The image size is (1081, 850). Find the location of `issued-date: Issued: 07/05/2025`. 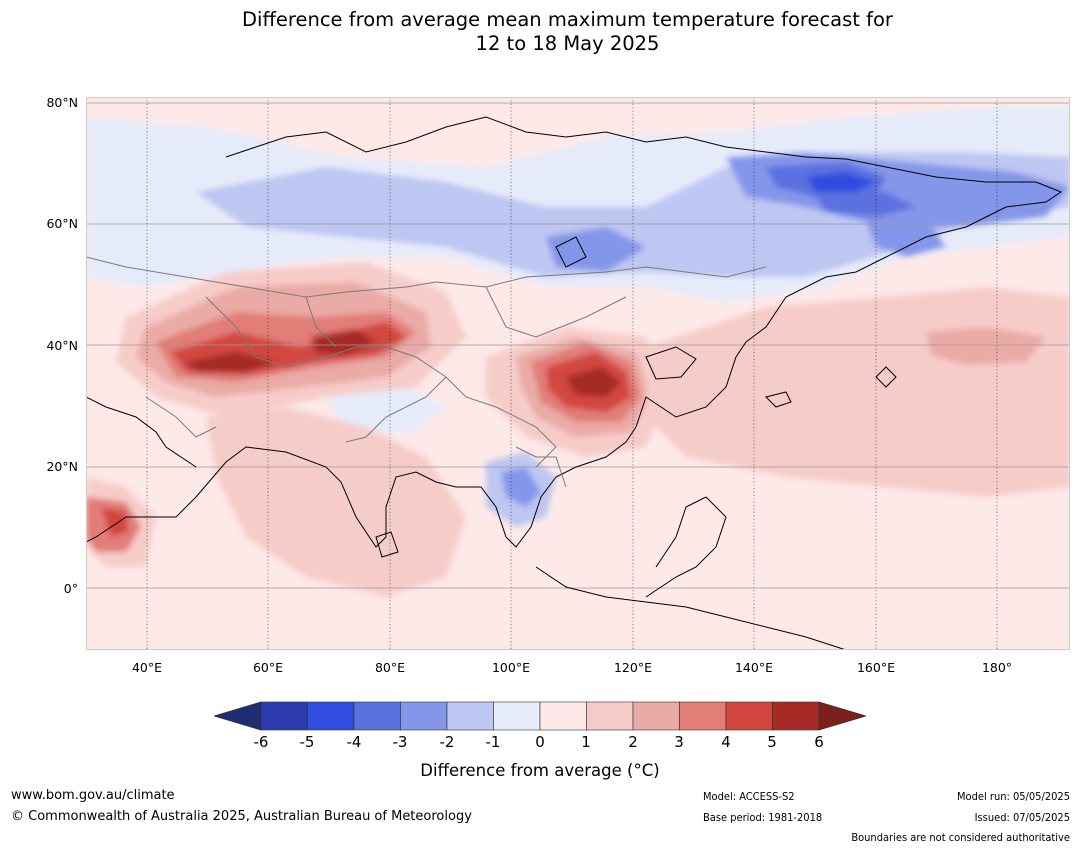

issued-date: Issued: 07/05/2025 is located at coordinates (1022, 817).